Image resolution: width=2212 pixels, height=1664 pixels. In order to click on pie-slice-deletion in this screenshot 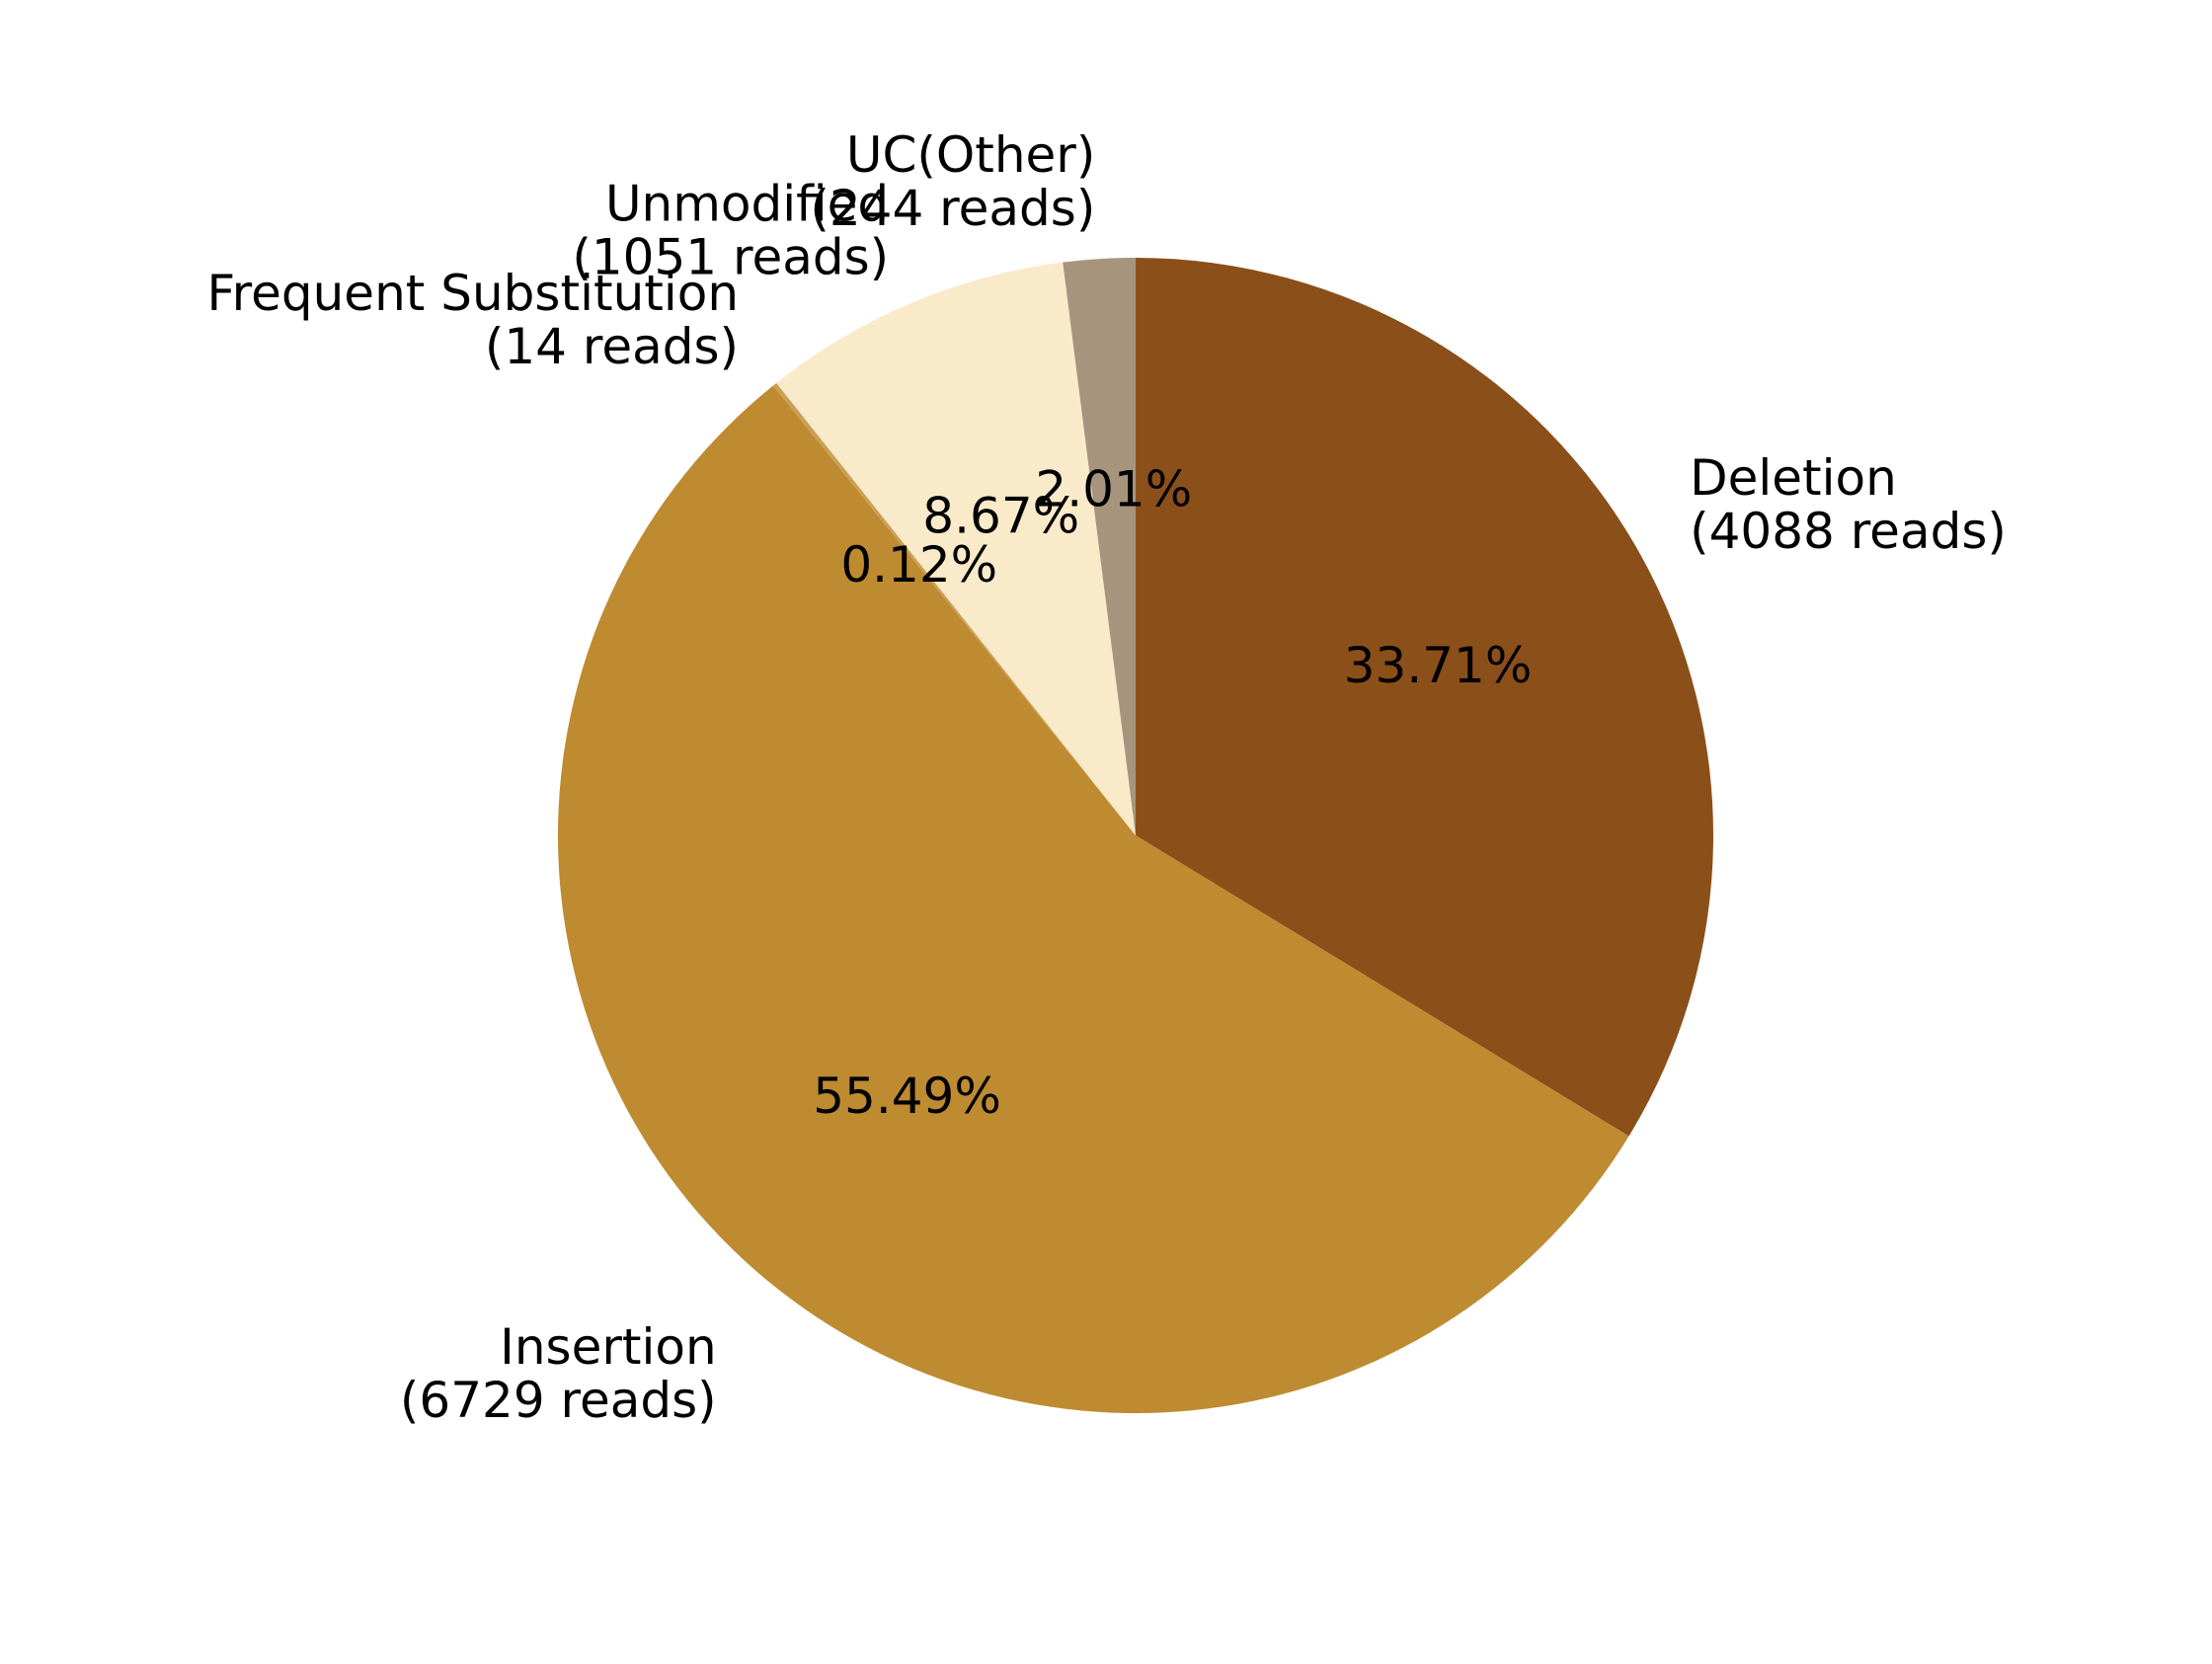, I will do `click(1425, 697)`.